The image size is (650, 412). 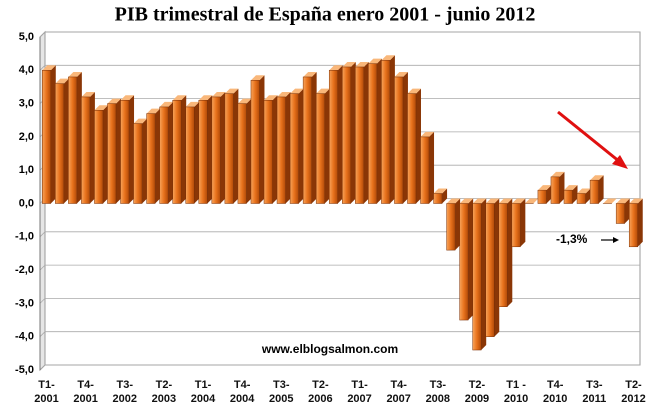 What do you see at coordinates (24, 237) in the screenshot?
I see `y-tick-label: -1,0` at bounding box center [24, 237].